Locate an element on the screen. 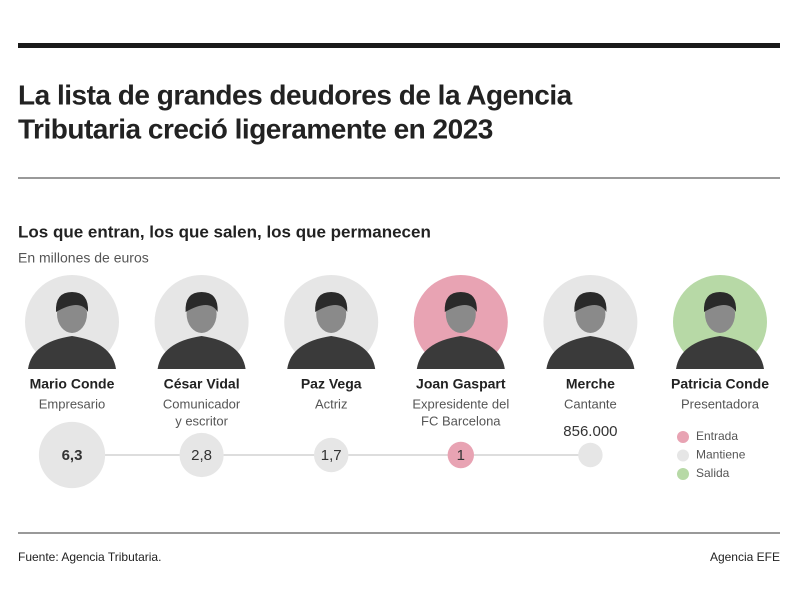 The image size is (800, 600). value-label: 6,3 is located at coordinates (72, 455).